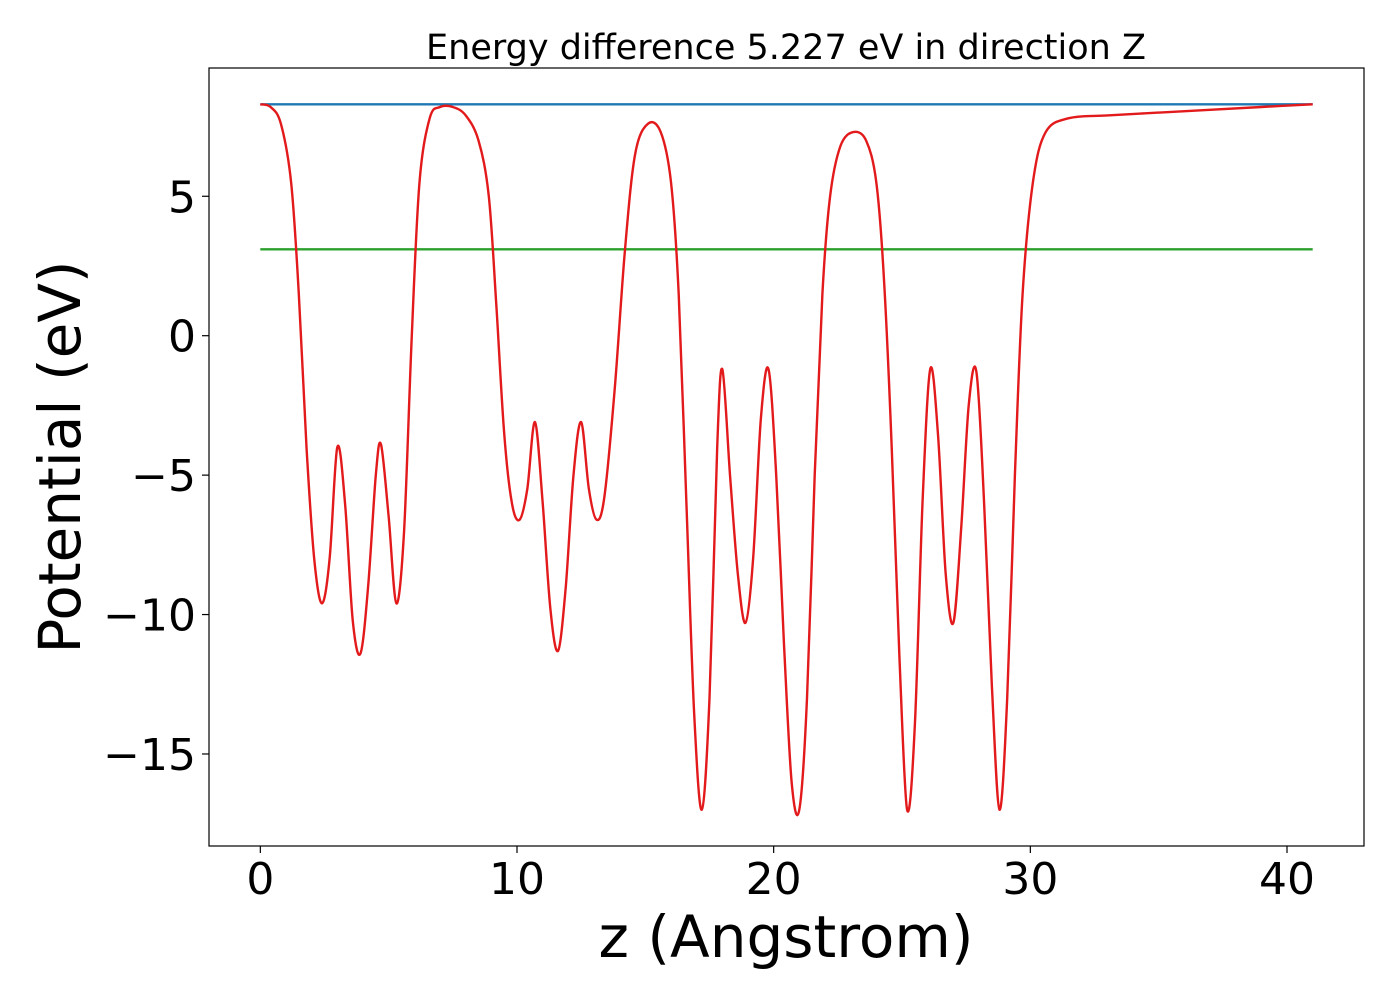 The image size is (1400, 1000). I want to click on x-tick-label: 30, so click(1030, 879).